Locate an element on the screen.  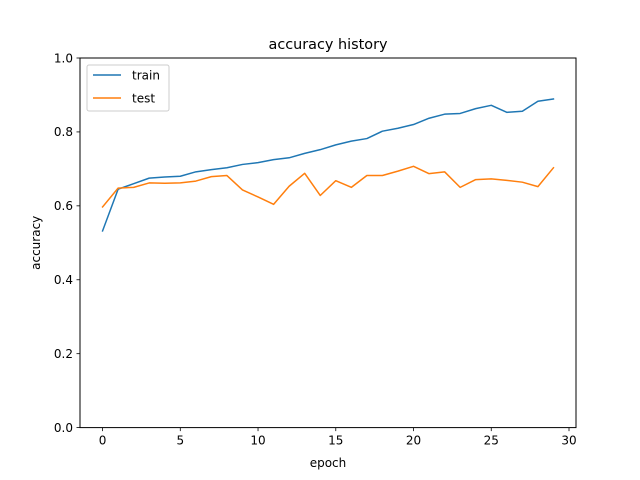
x-tick-label: 15 is located at coordinates (335, 441).